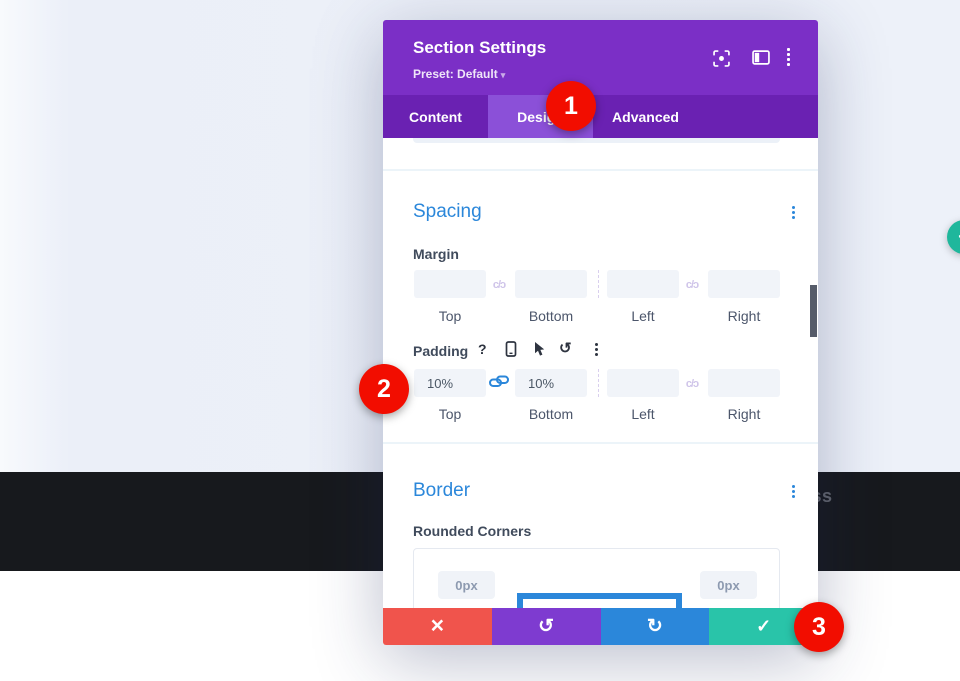  I want to click on modal-options-button, so click(788, 57).